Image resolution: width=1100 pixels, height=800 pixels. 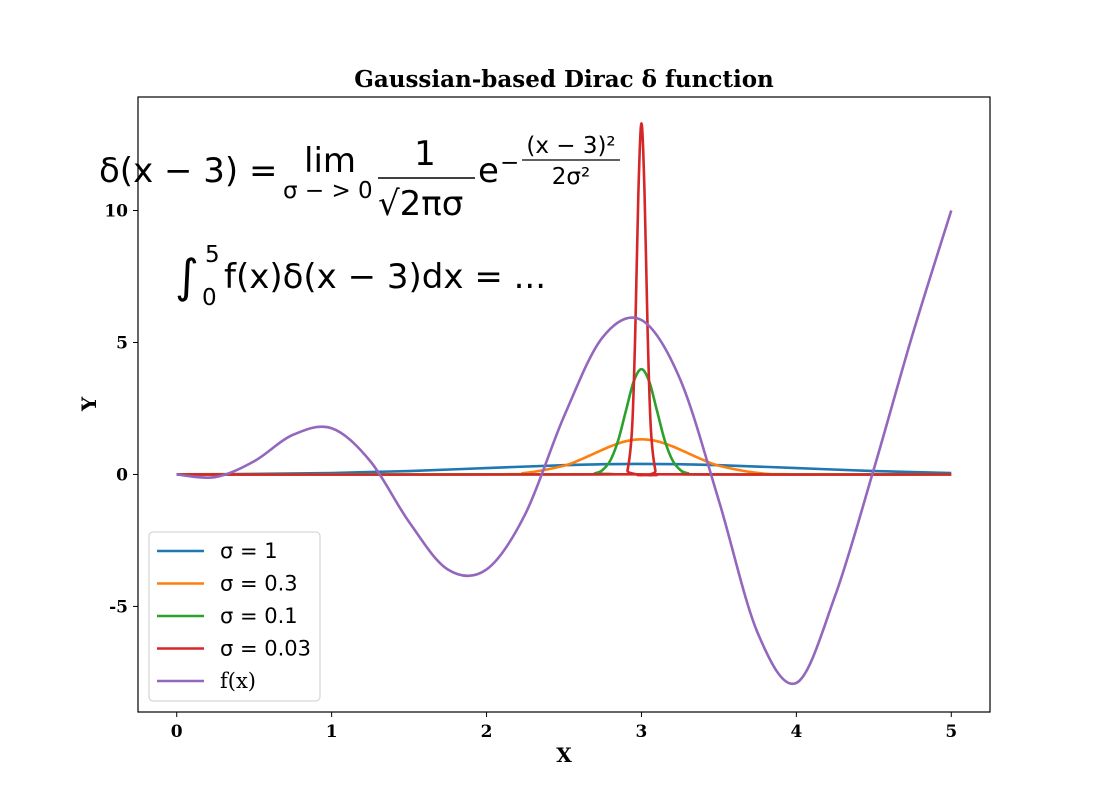 I want to click on x-tick-label: 5, so click(x=951, y=732).